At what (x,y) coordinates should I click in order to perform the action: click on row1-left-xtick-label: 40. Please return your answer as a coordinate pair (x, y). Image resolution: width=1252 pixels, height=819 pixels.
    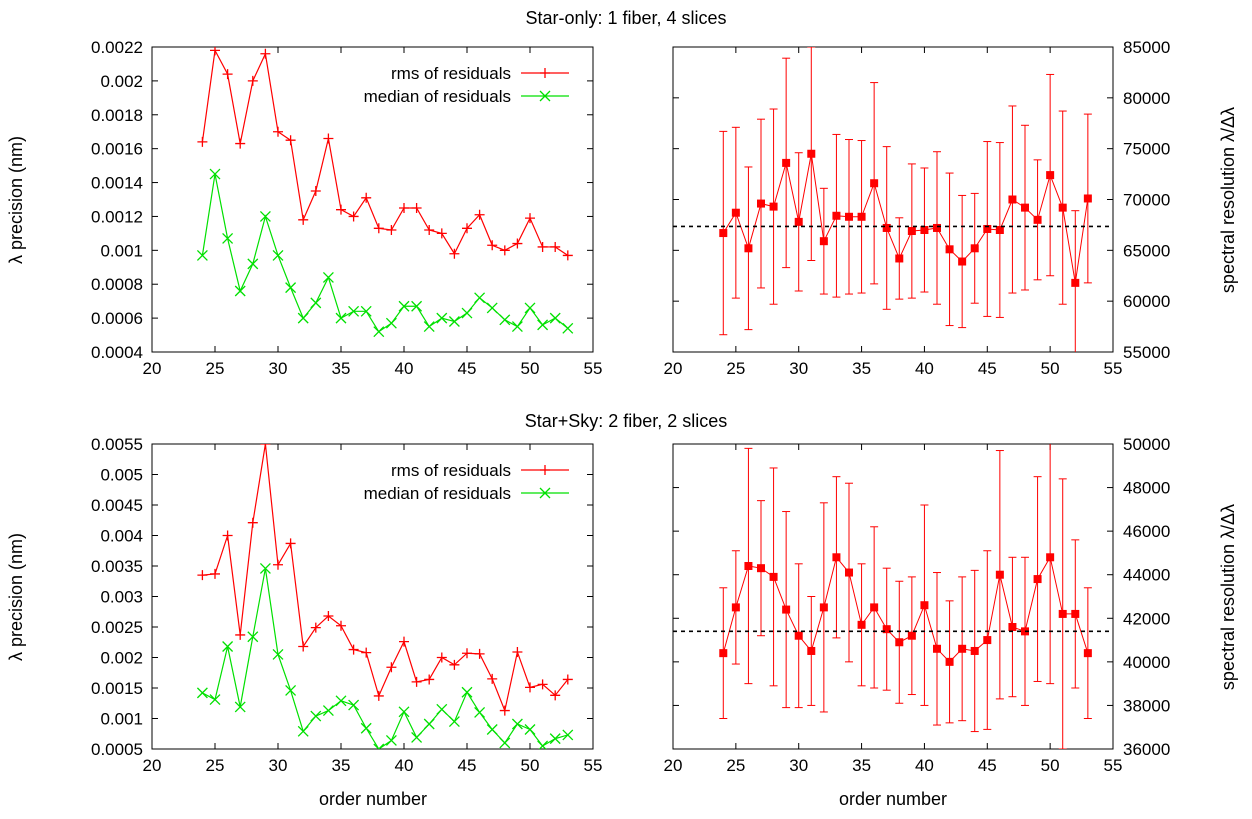
    Looking at the image, I should click on (404, 368).